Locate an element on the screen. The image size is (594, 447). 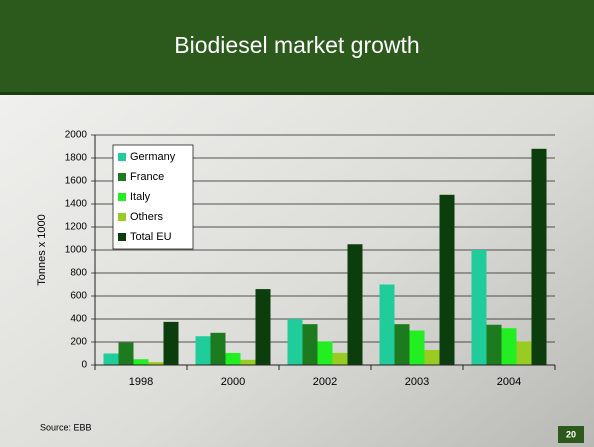
y-axis-label: Tonnes x 1000 is located at coordinates (42, 250).